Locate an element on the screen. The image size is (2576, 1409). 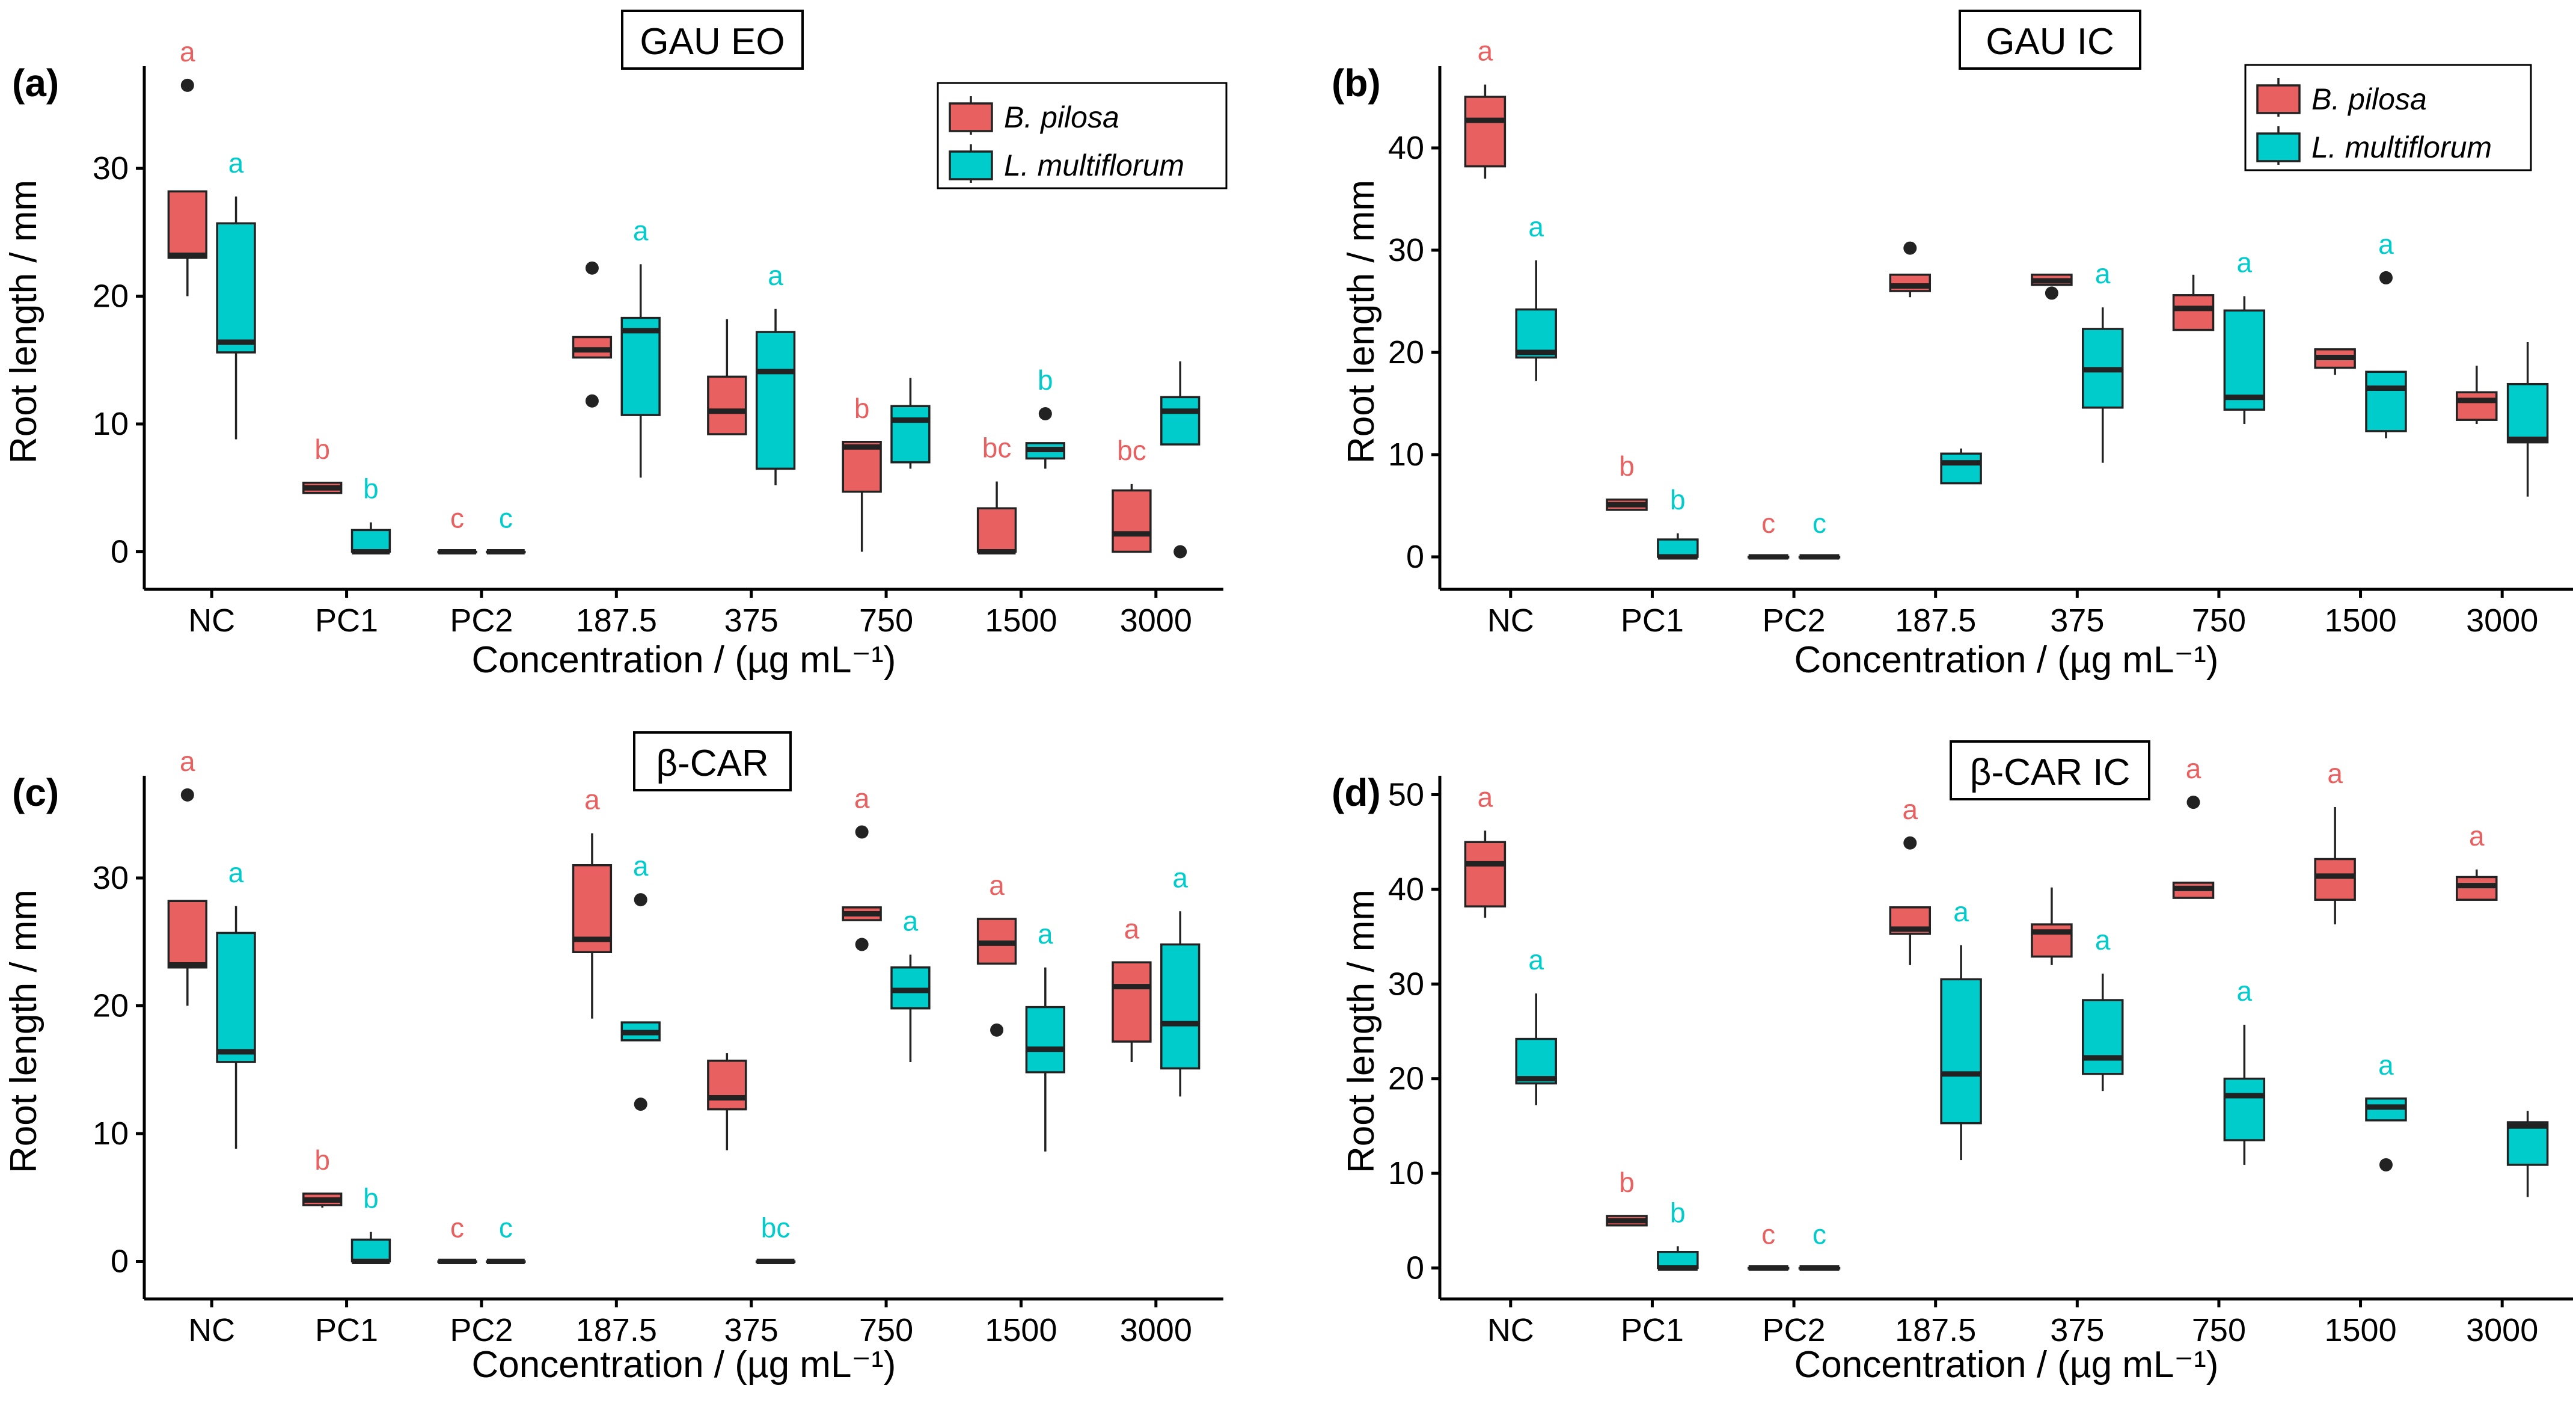
x-tick-label: NC is located at coordinates (211, 1330).